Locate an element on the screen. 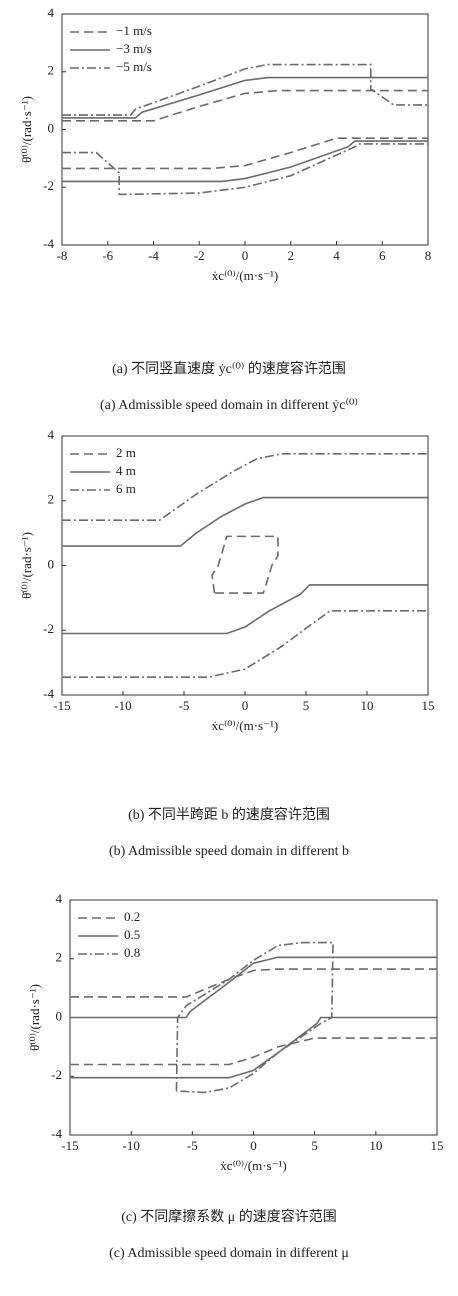 This screenshot has height=1296, width=458. legend-label: 0.8 is located at coordinates (132, 952).